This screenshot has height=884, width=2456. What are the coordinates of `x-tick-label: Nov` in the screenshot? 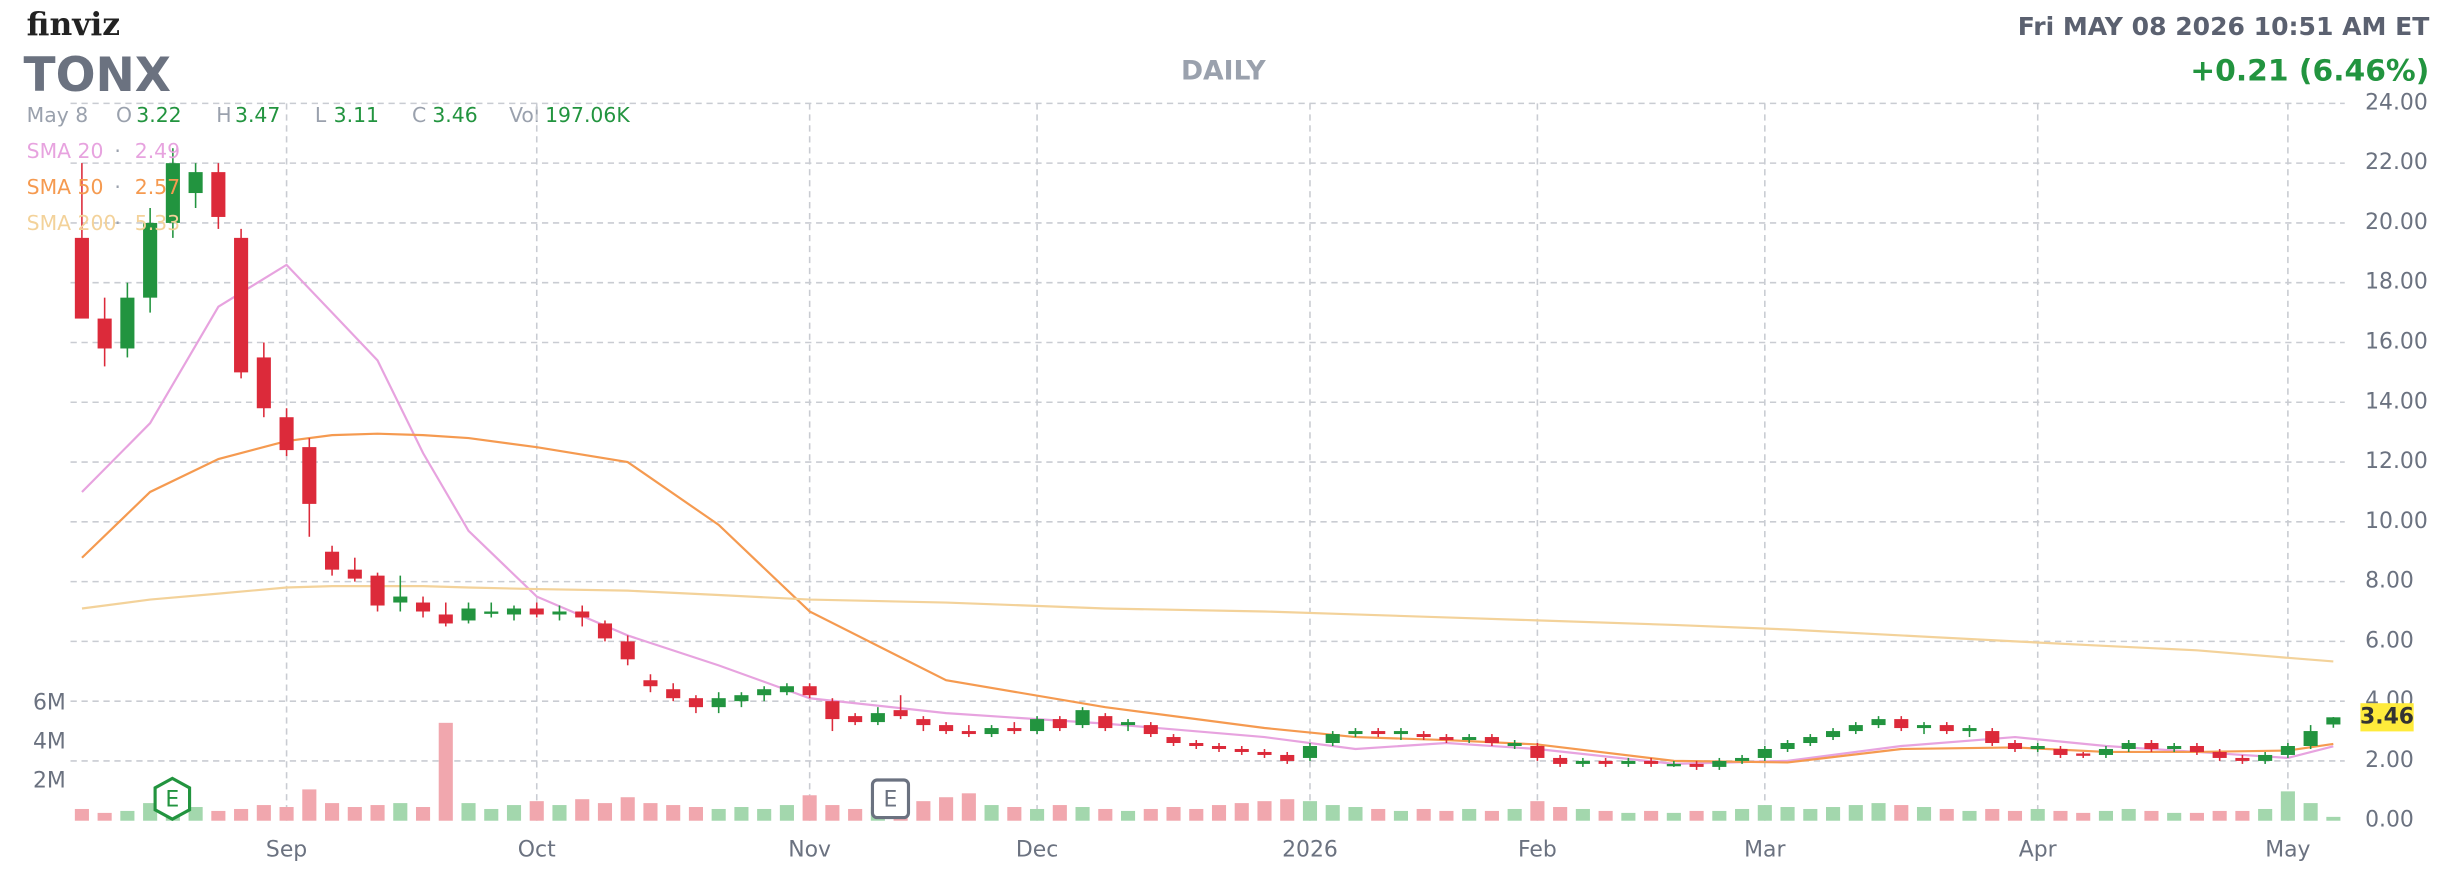 It's located at (809, 849).